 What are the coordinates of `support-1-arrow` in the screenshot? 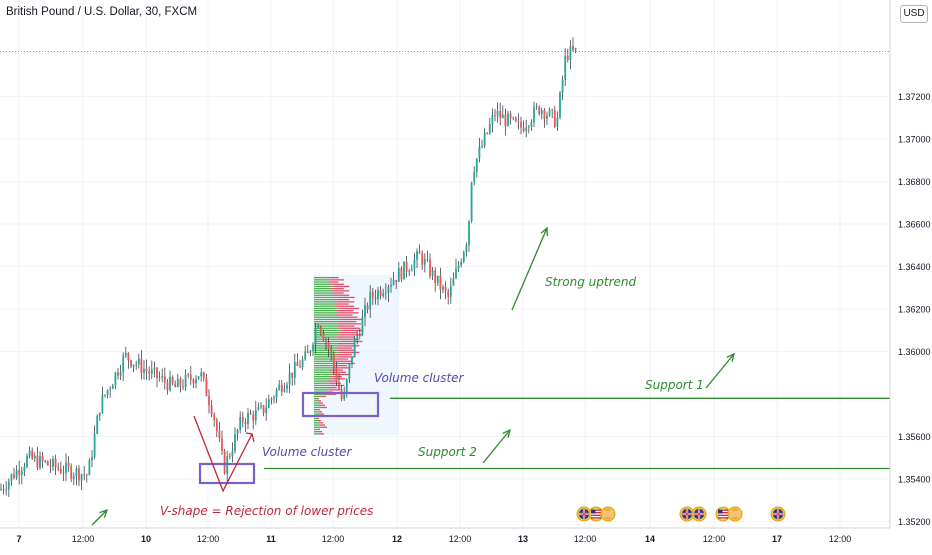 It's located at (720, 371).